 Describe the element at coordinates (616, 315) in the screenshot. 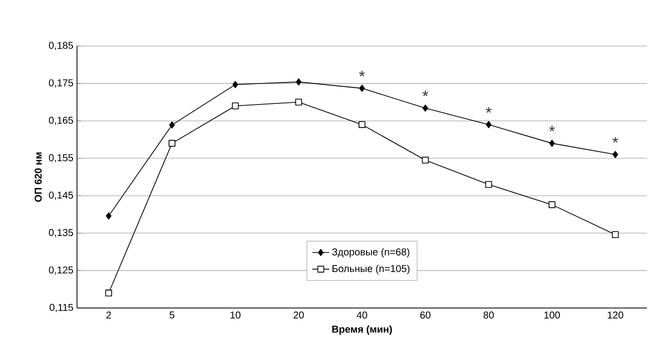

I see `x-tick-label: 120` at that location.